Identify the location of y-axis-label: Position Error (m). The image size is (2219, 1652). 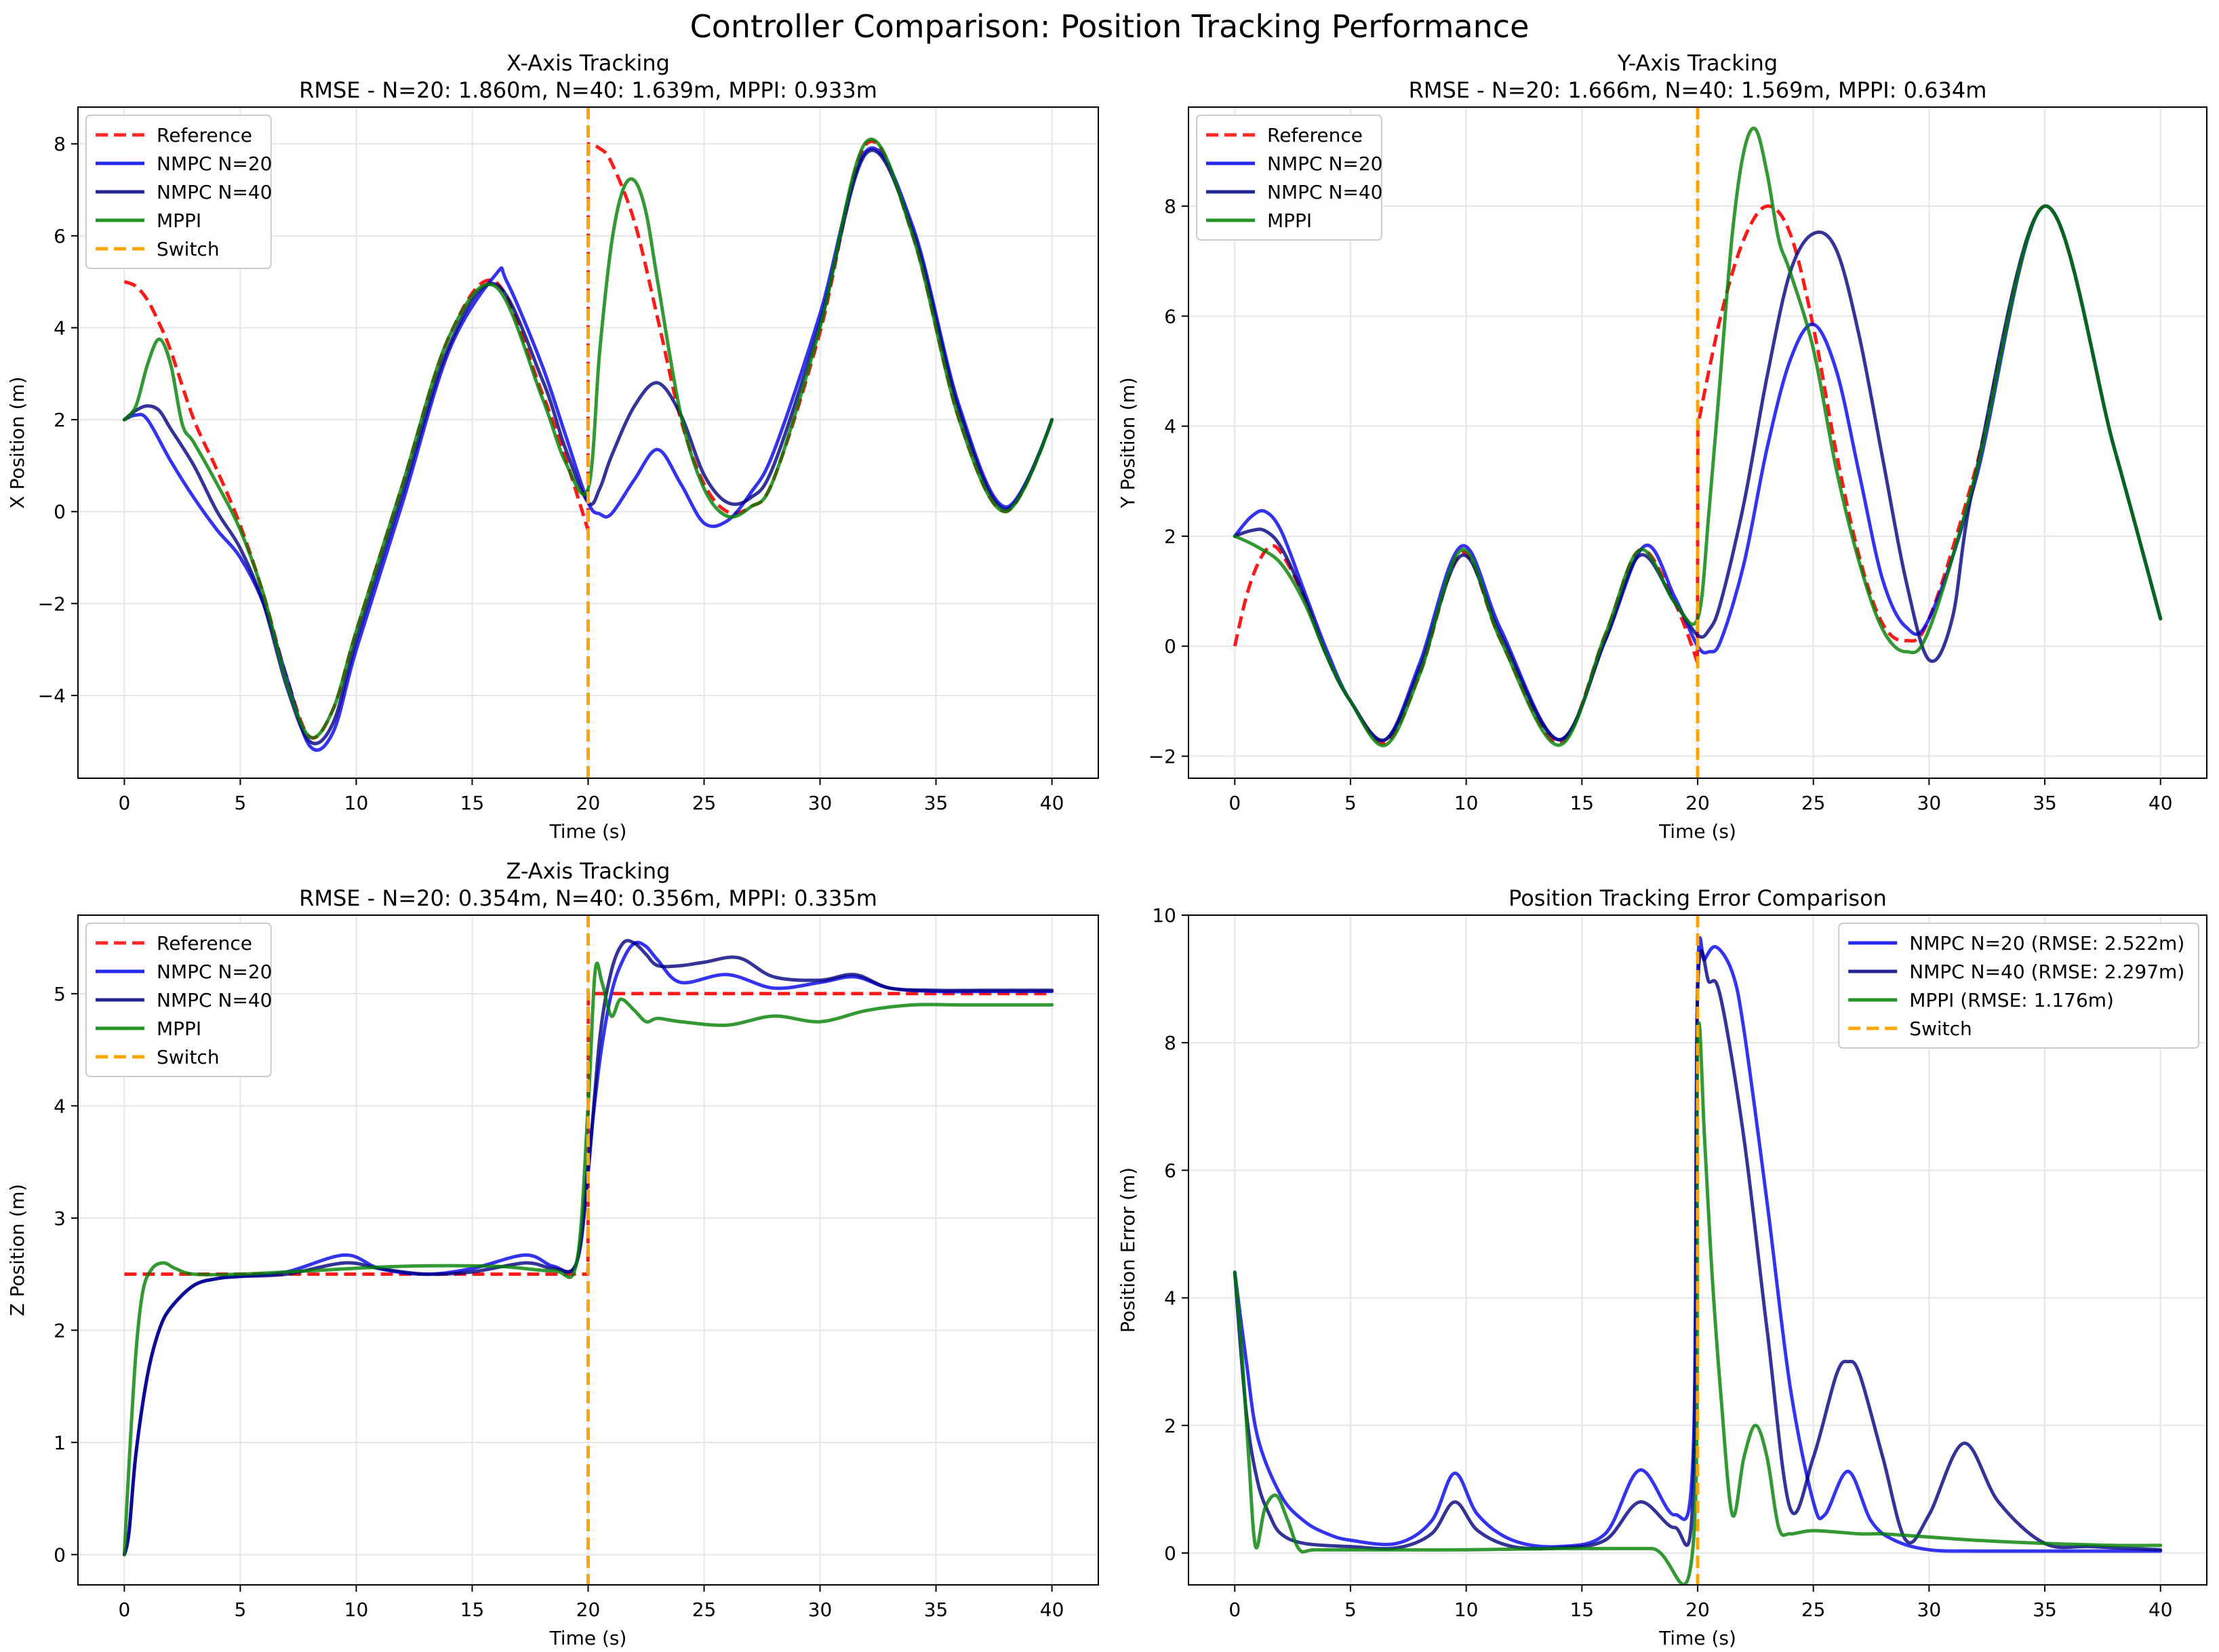
(1128, 1250).